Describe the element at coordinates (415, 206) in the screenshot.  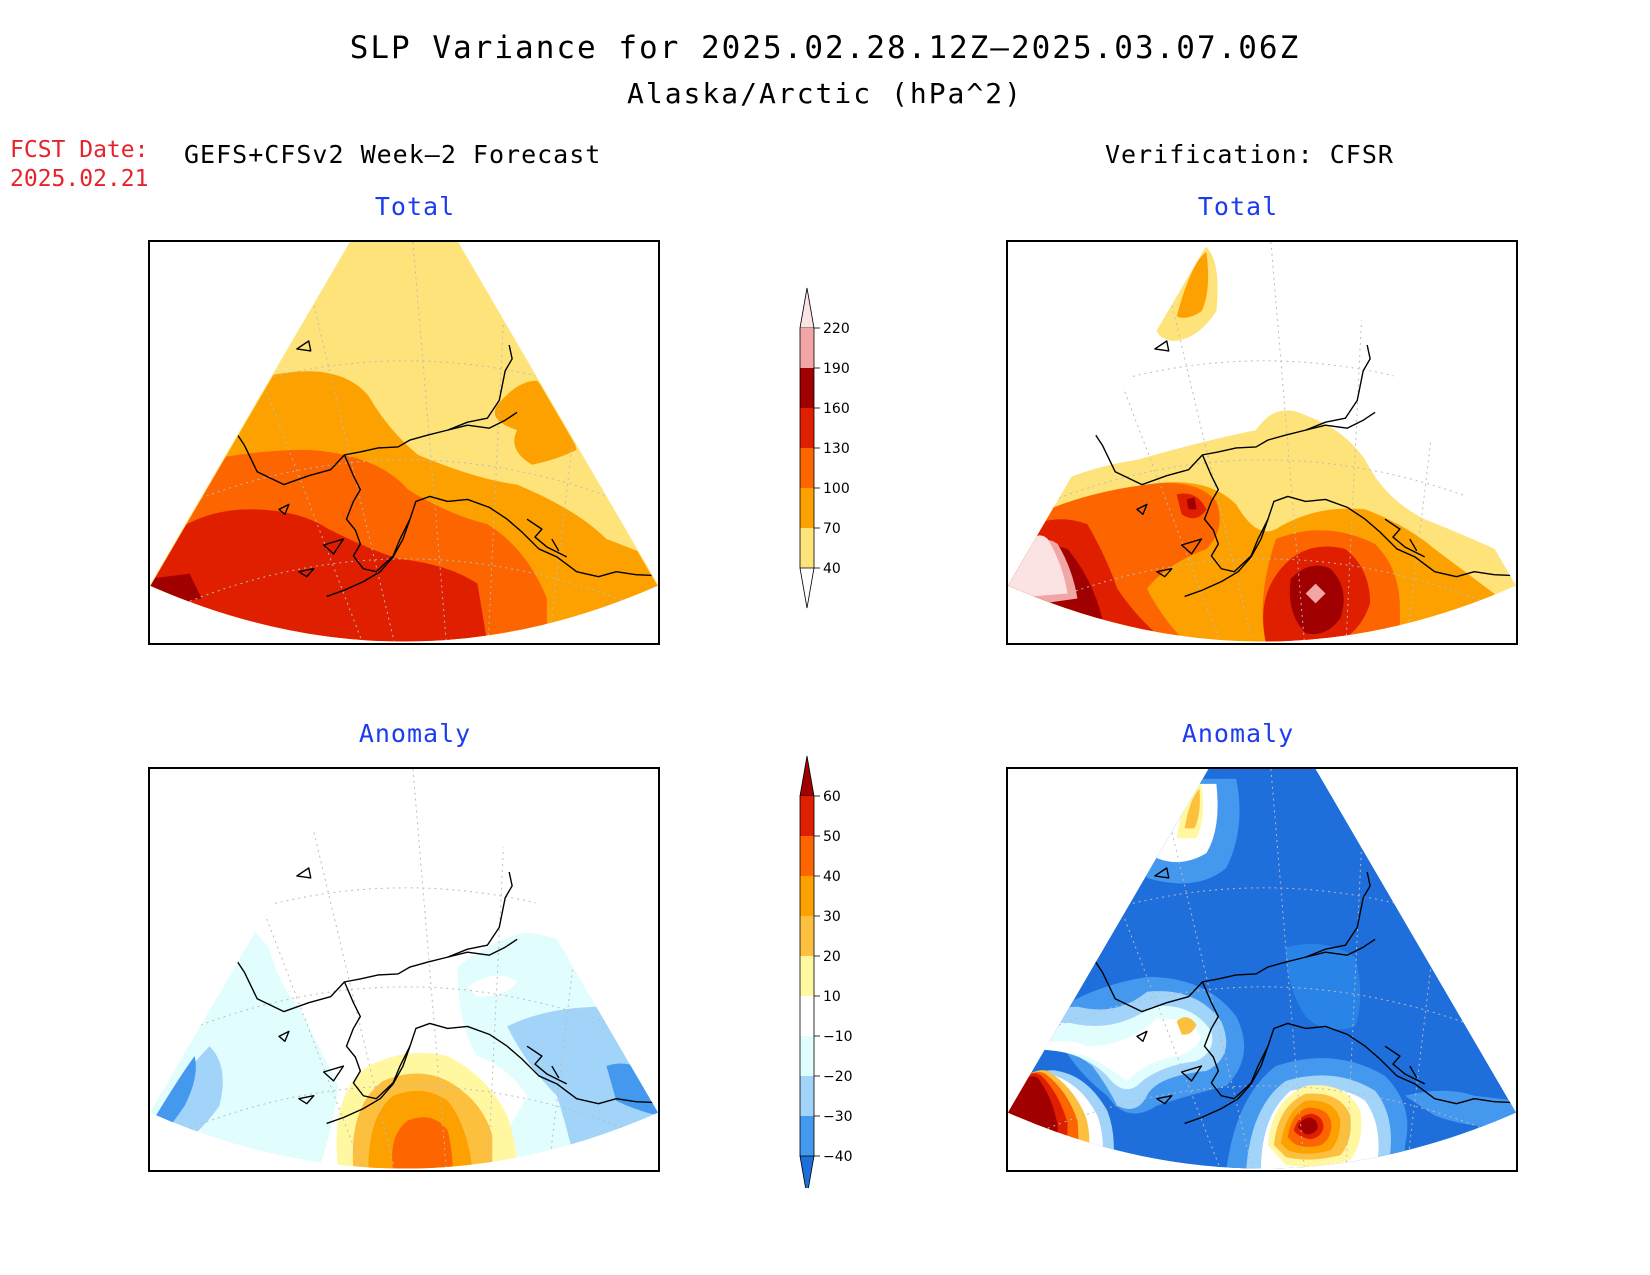
I see `fcst-total-title: Total` at that location.